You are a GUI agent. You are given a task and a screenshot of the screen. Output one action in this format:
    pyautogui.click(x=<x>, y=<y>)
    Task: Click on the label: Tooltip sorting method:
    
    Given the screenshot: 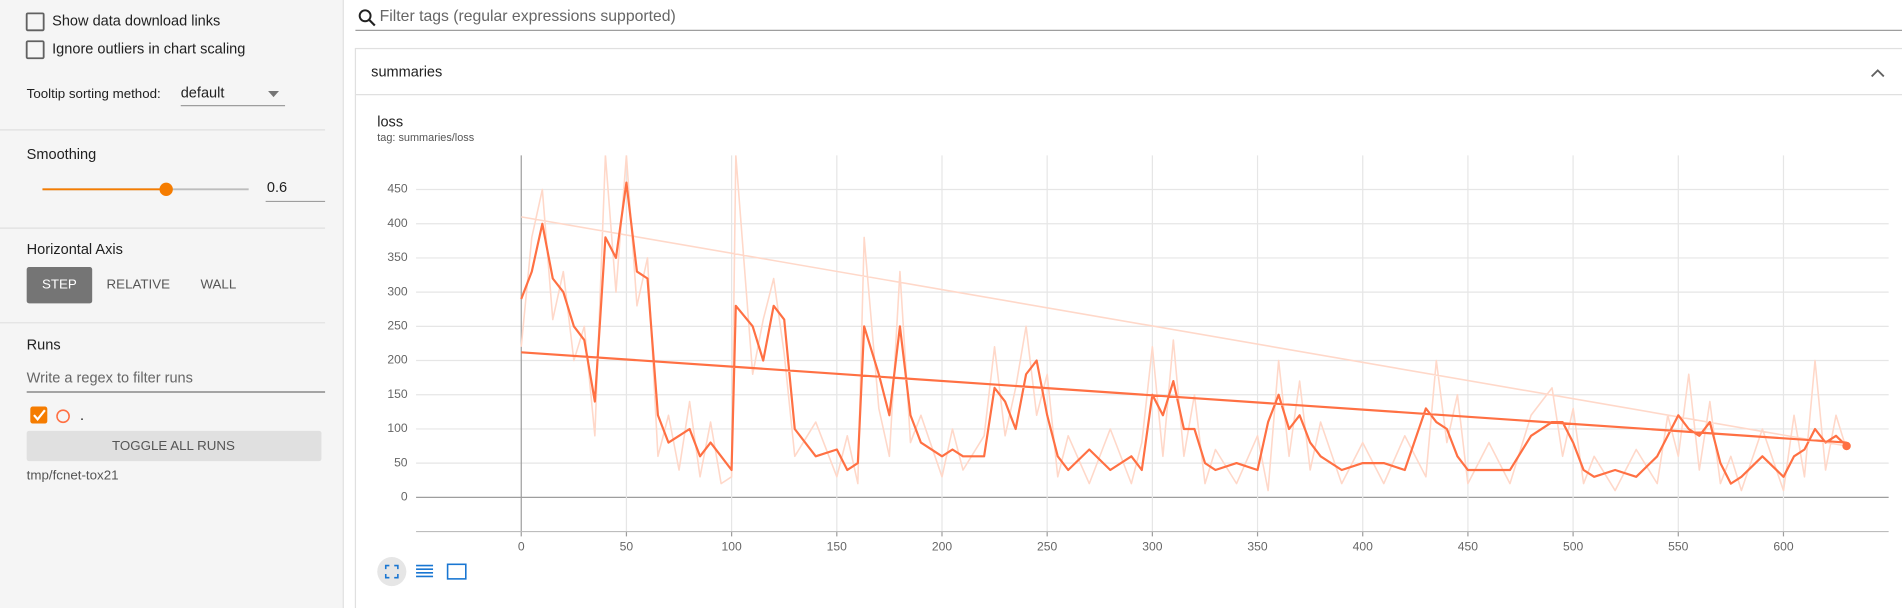 What is the action you would take?
    pyautogui.click(x=94, y=93)
    